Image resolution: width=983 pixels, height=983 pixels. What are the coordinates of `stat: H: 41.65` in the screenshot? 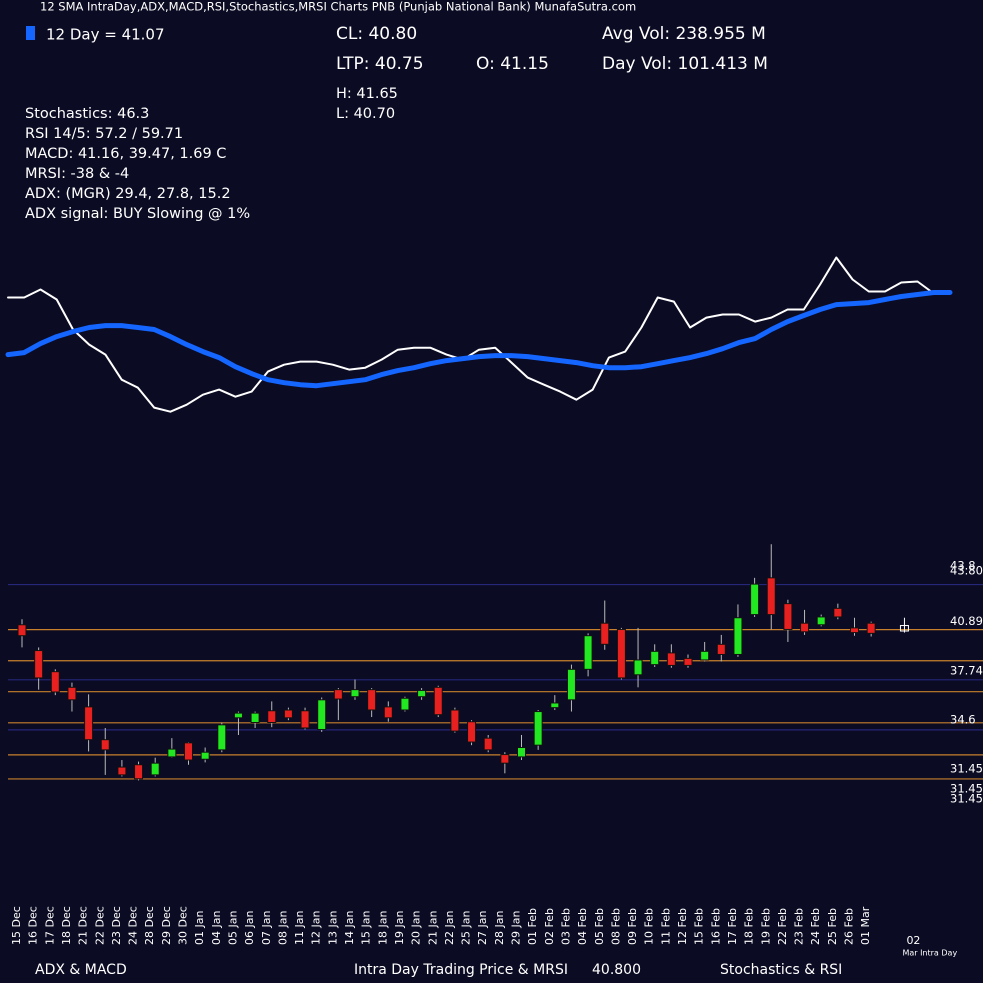 It's located at (367, 94).